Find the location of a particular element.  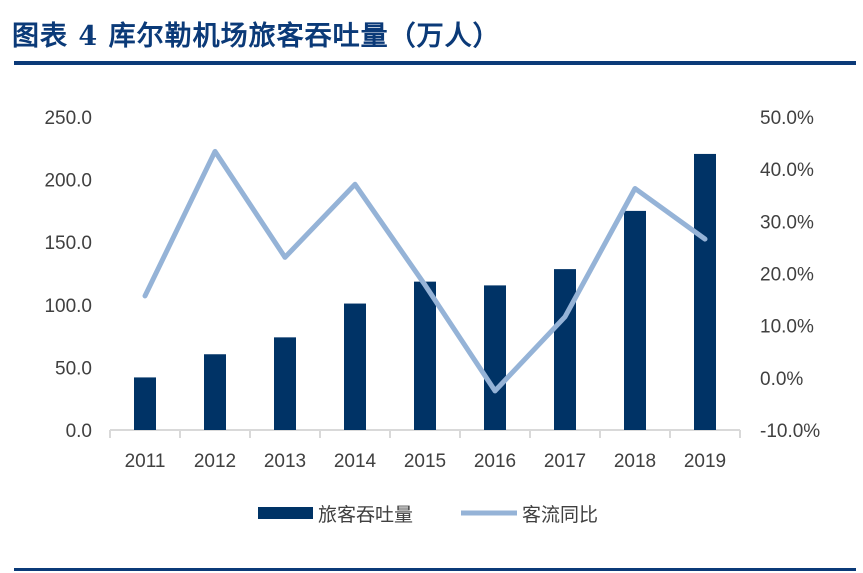

right-axis-tick: 10.0% is located at coordinates (787, 327).